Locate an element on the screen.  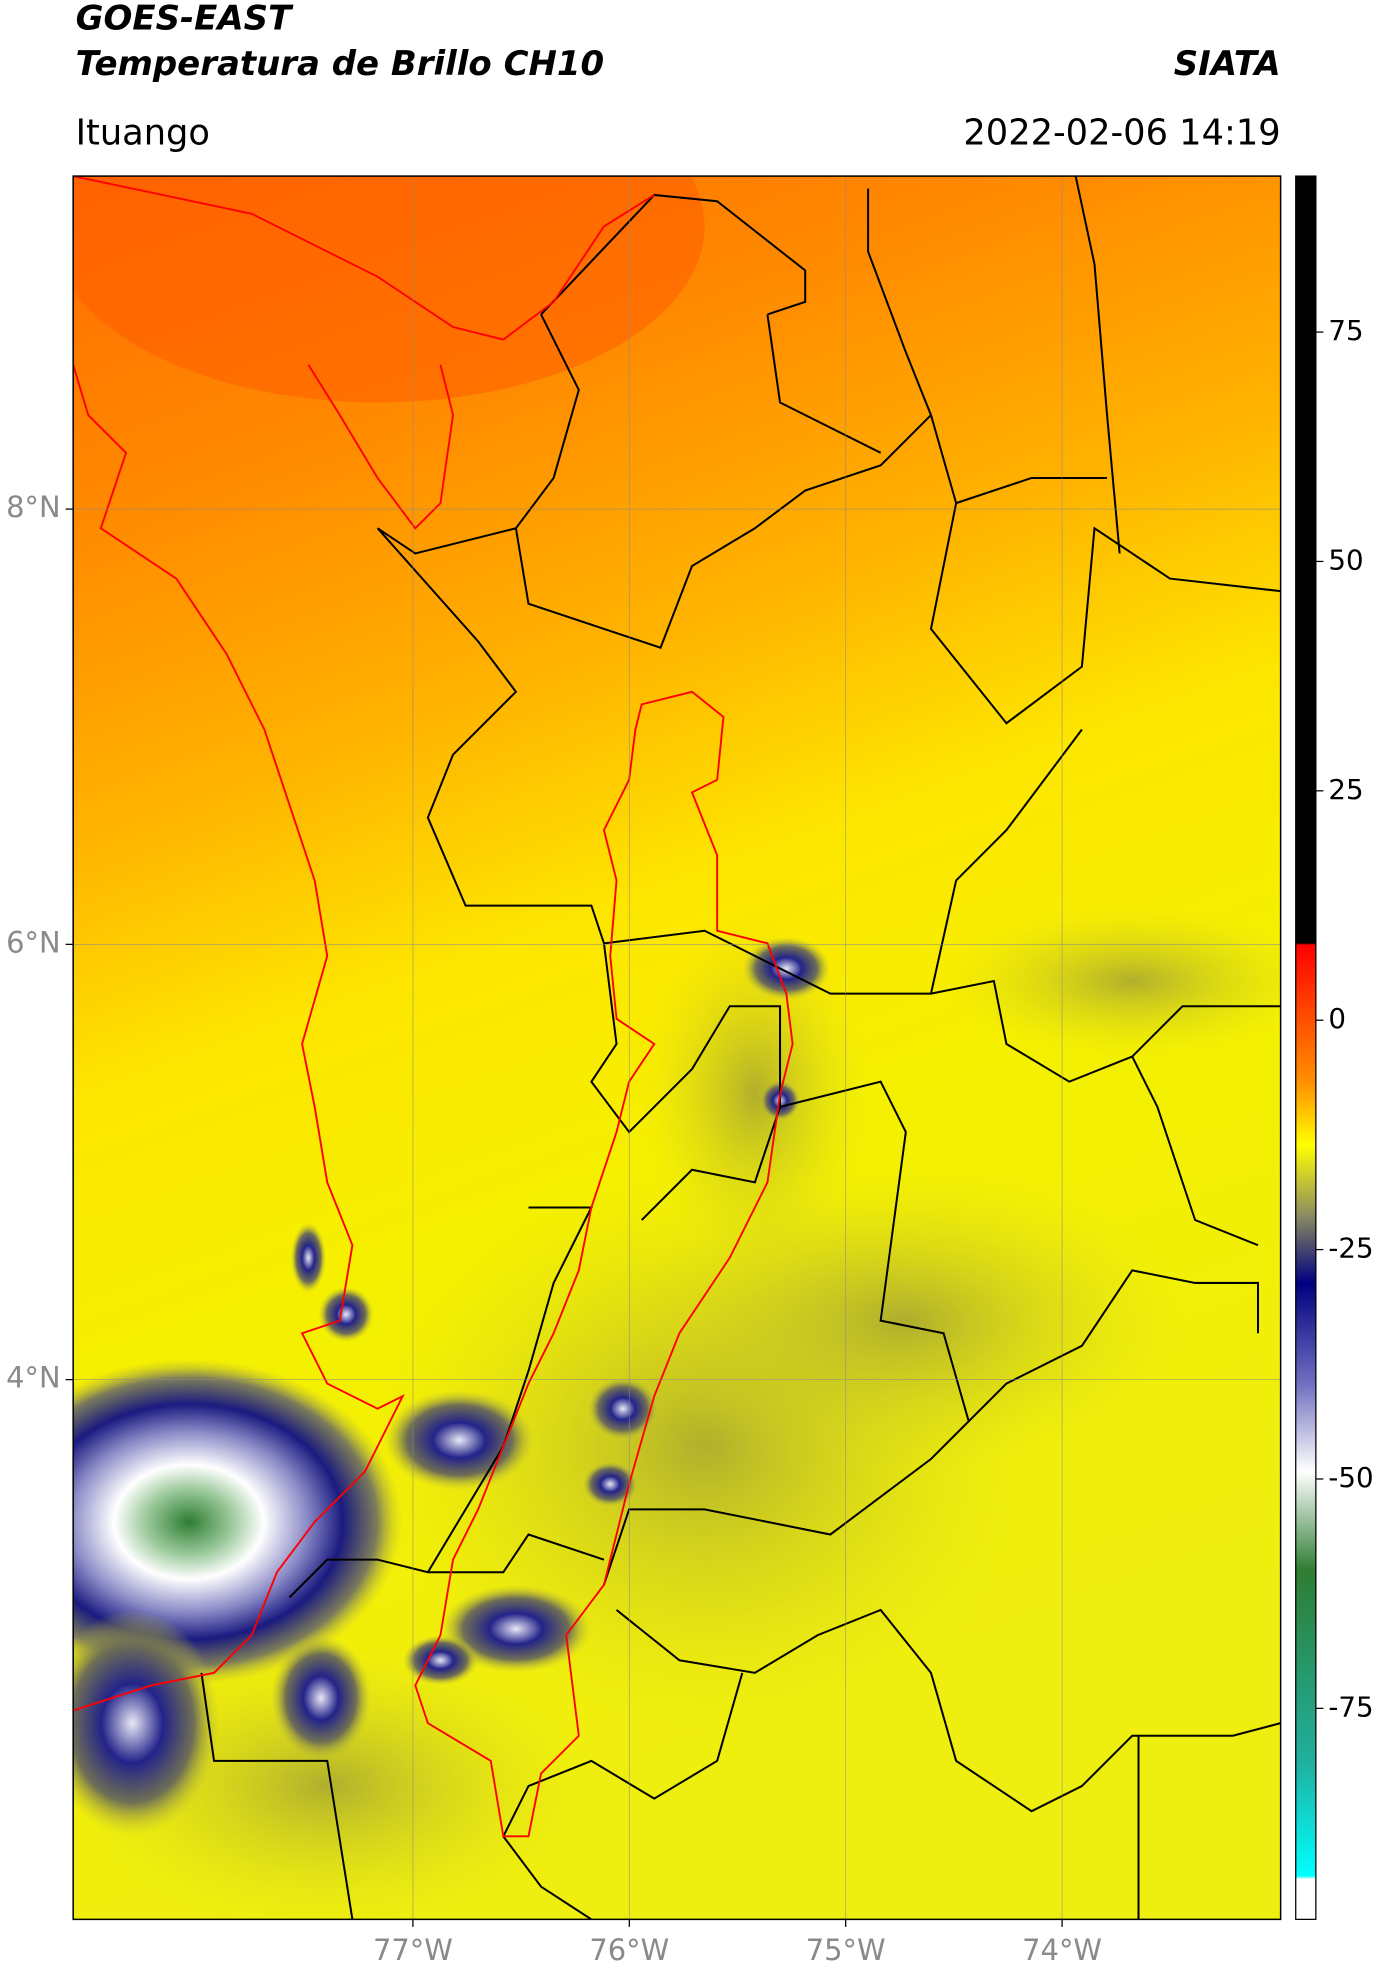
x-tick-label: 76°W is located at coordinates (629, 1950).